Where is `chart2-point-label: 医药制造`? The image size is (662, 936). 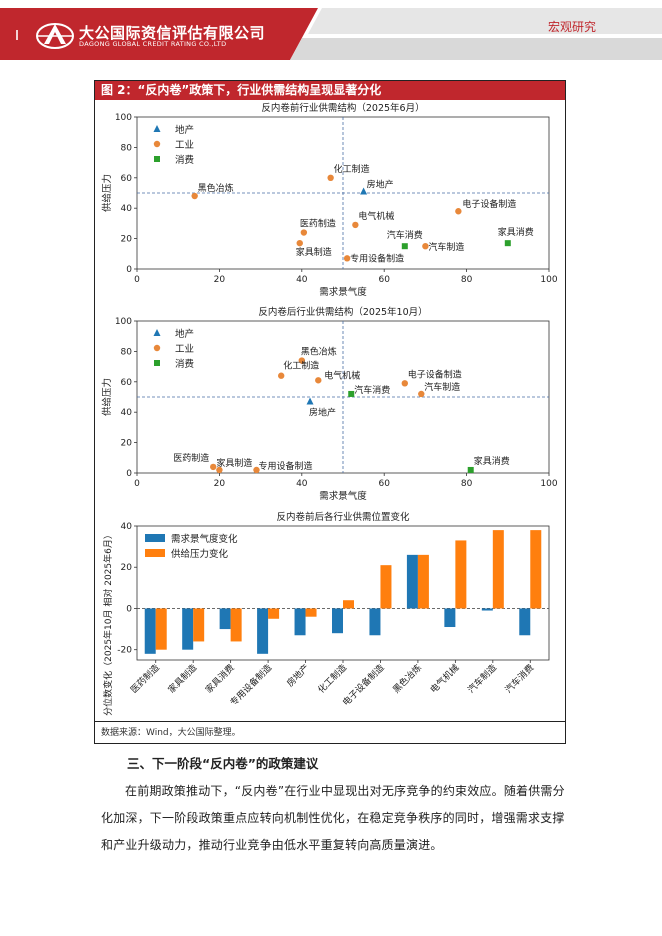
chart2-point-label: 医药制造 is located at coordinates (191, 458).